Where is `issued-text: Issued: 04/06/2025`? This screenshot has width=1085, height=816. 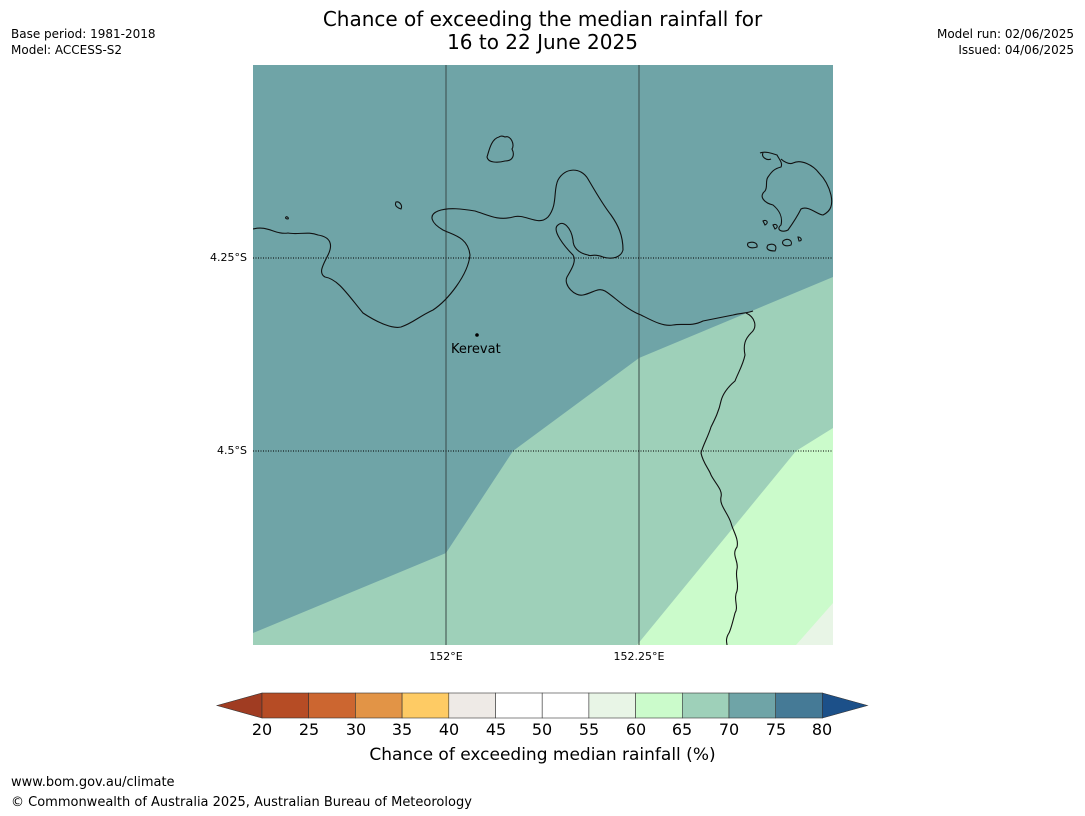 issued-text: Issued: 04/06/2025 is located at coordinates (1016, 50).